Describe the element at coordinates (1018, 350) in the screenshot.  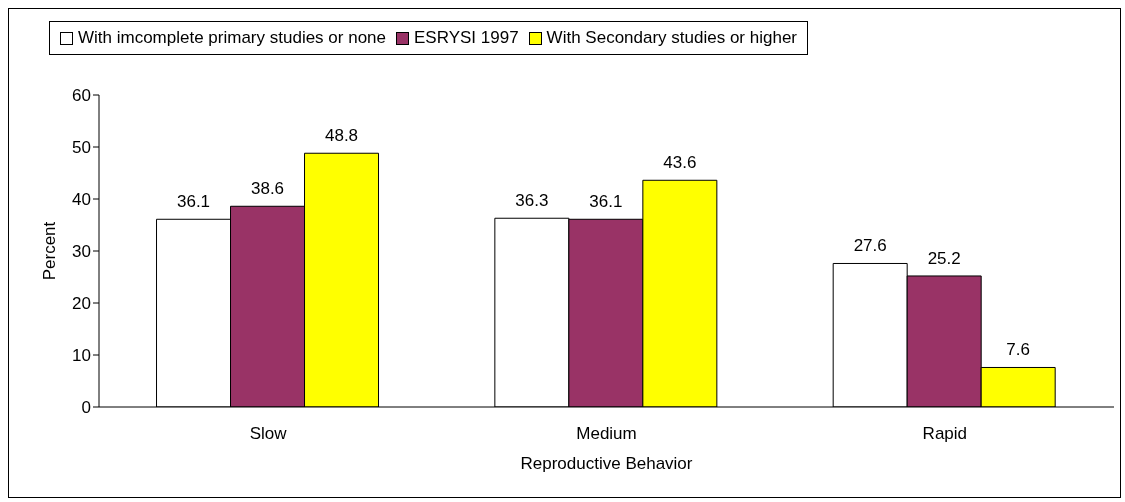
I see `data-label: 7.6` at that location.